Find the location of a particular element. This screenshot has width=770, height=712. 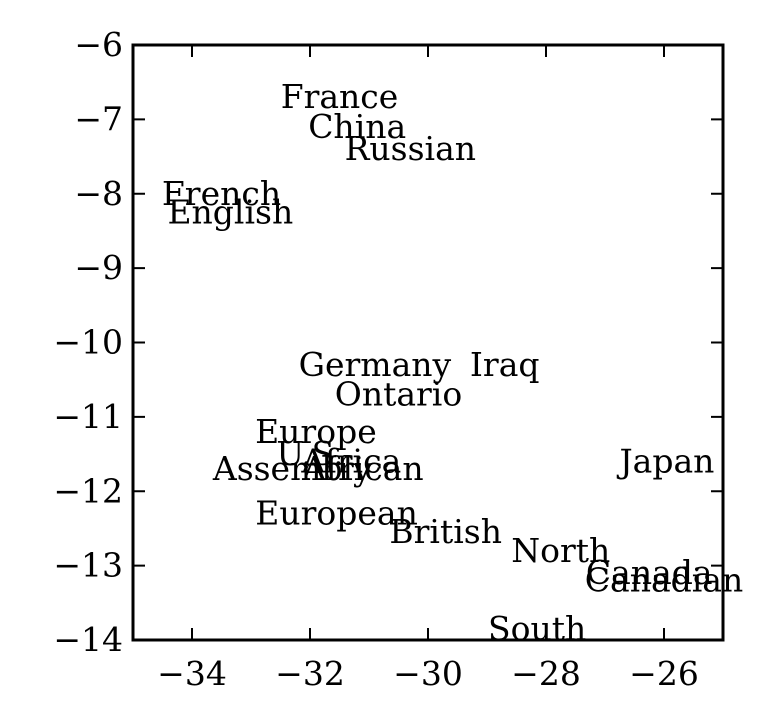

word-point-label: British is located at coordinates (445, 531).